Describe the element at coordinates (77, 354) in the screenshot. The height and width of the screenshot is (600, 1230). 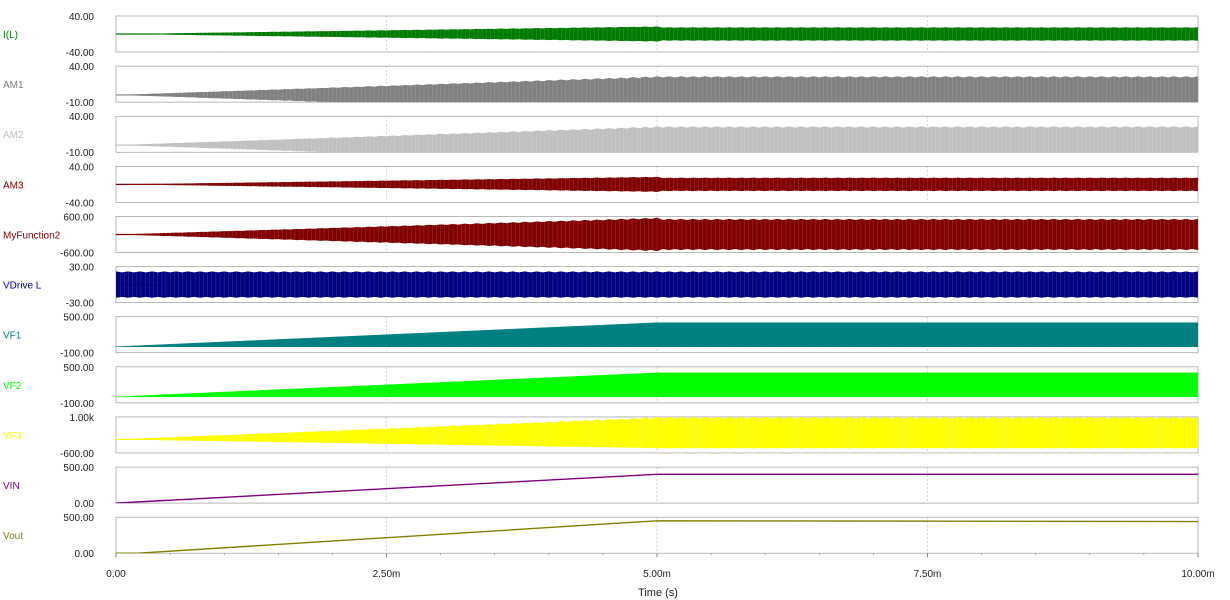
I see `y-min-tick-vf1: -100.00` at that location.